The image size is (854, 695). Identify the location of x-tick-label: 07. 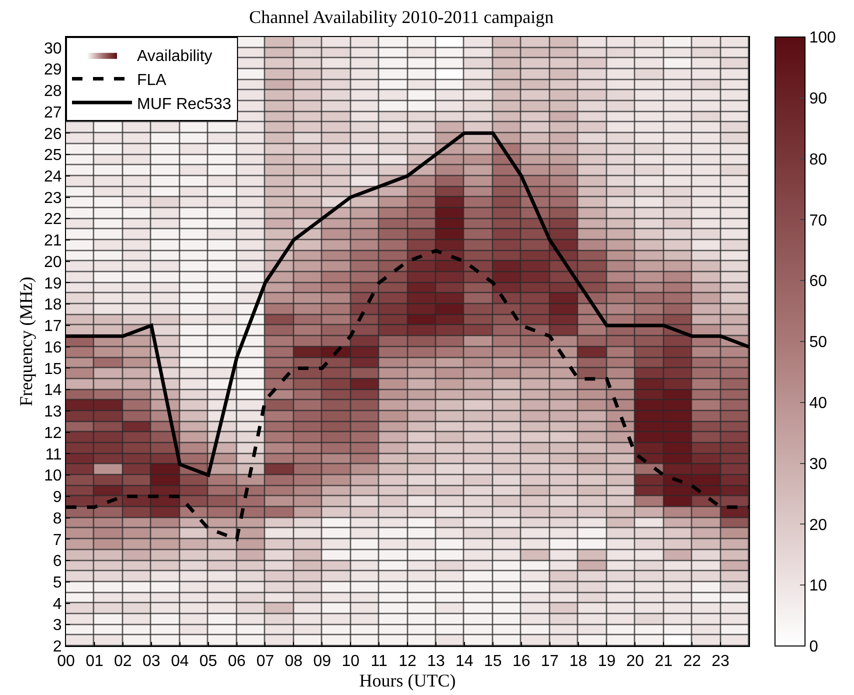
(265, 661).